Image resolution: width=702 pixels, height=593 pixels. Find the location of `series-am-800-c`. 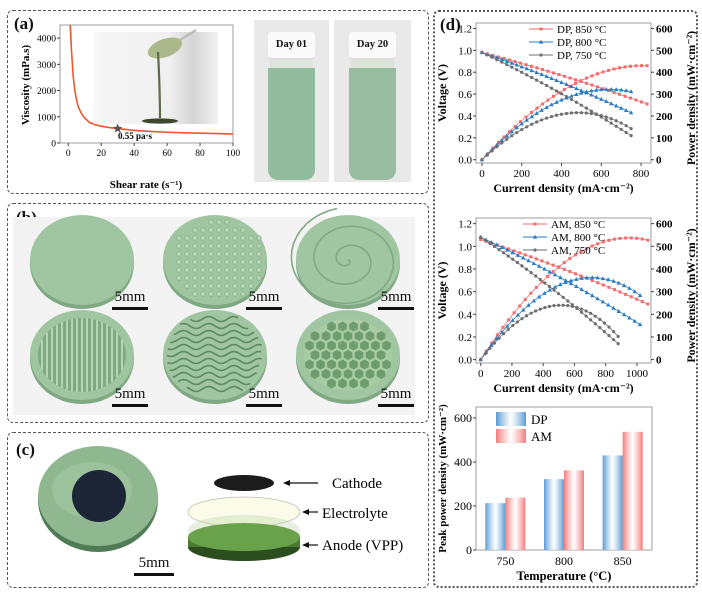

series-am-800-c is located at coordinates (560, 298).